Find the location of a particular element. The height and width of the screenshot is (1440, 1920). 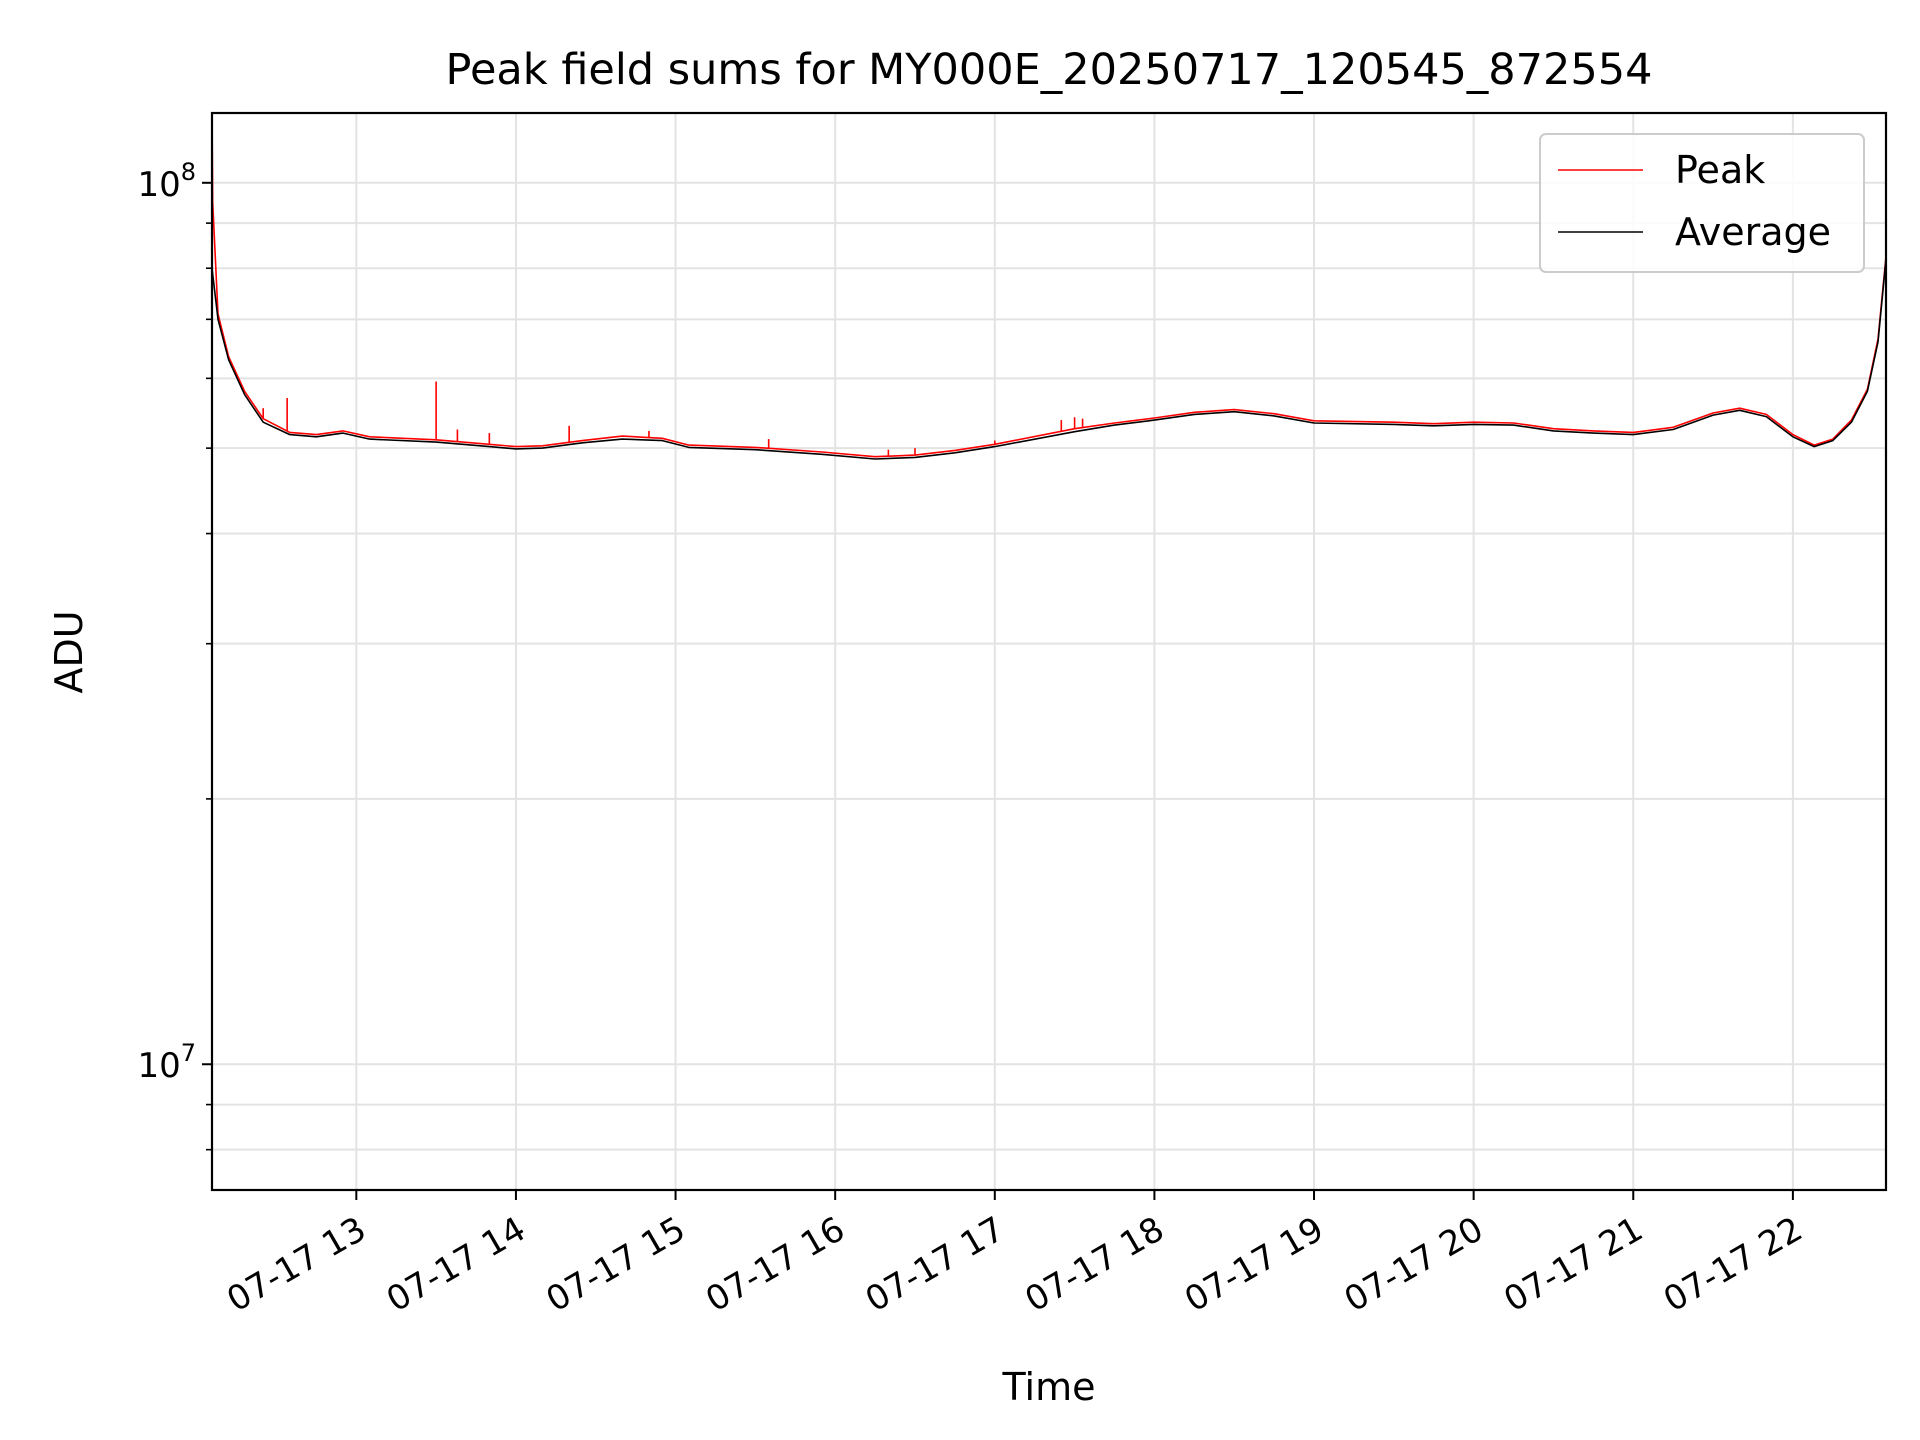

y-tick-label: 10⁷ is located at coordinates (166, 1062).